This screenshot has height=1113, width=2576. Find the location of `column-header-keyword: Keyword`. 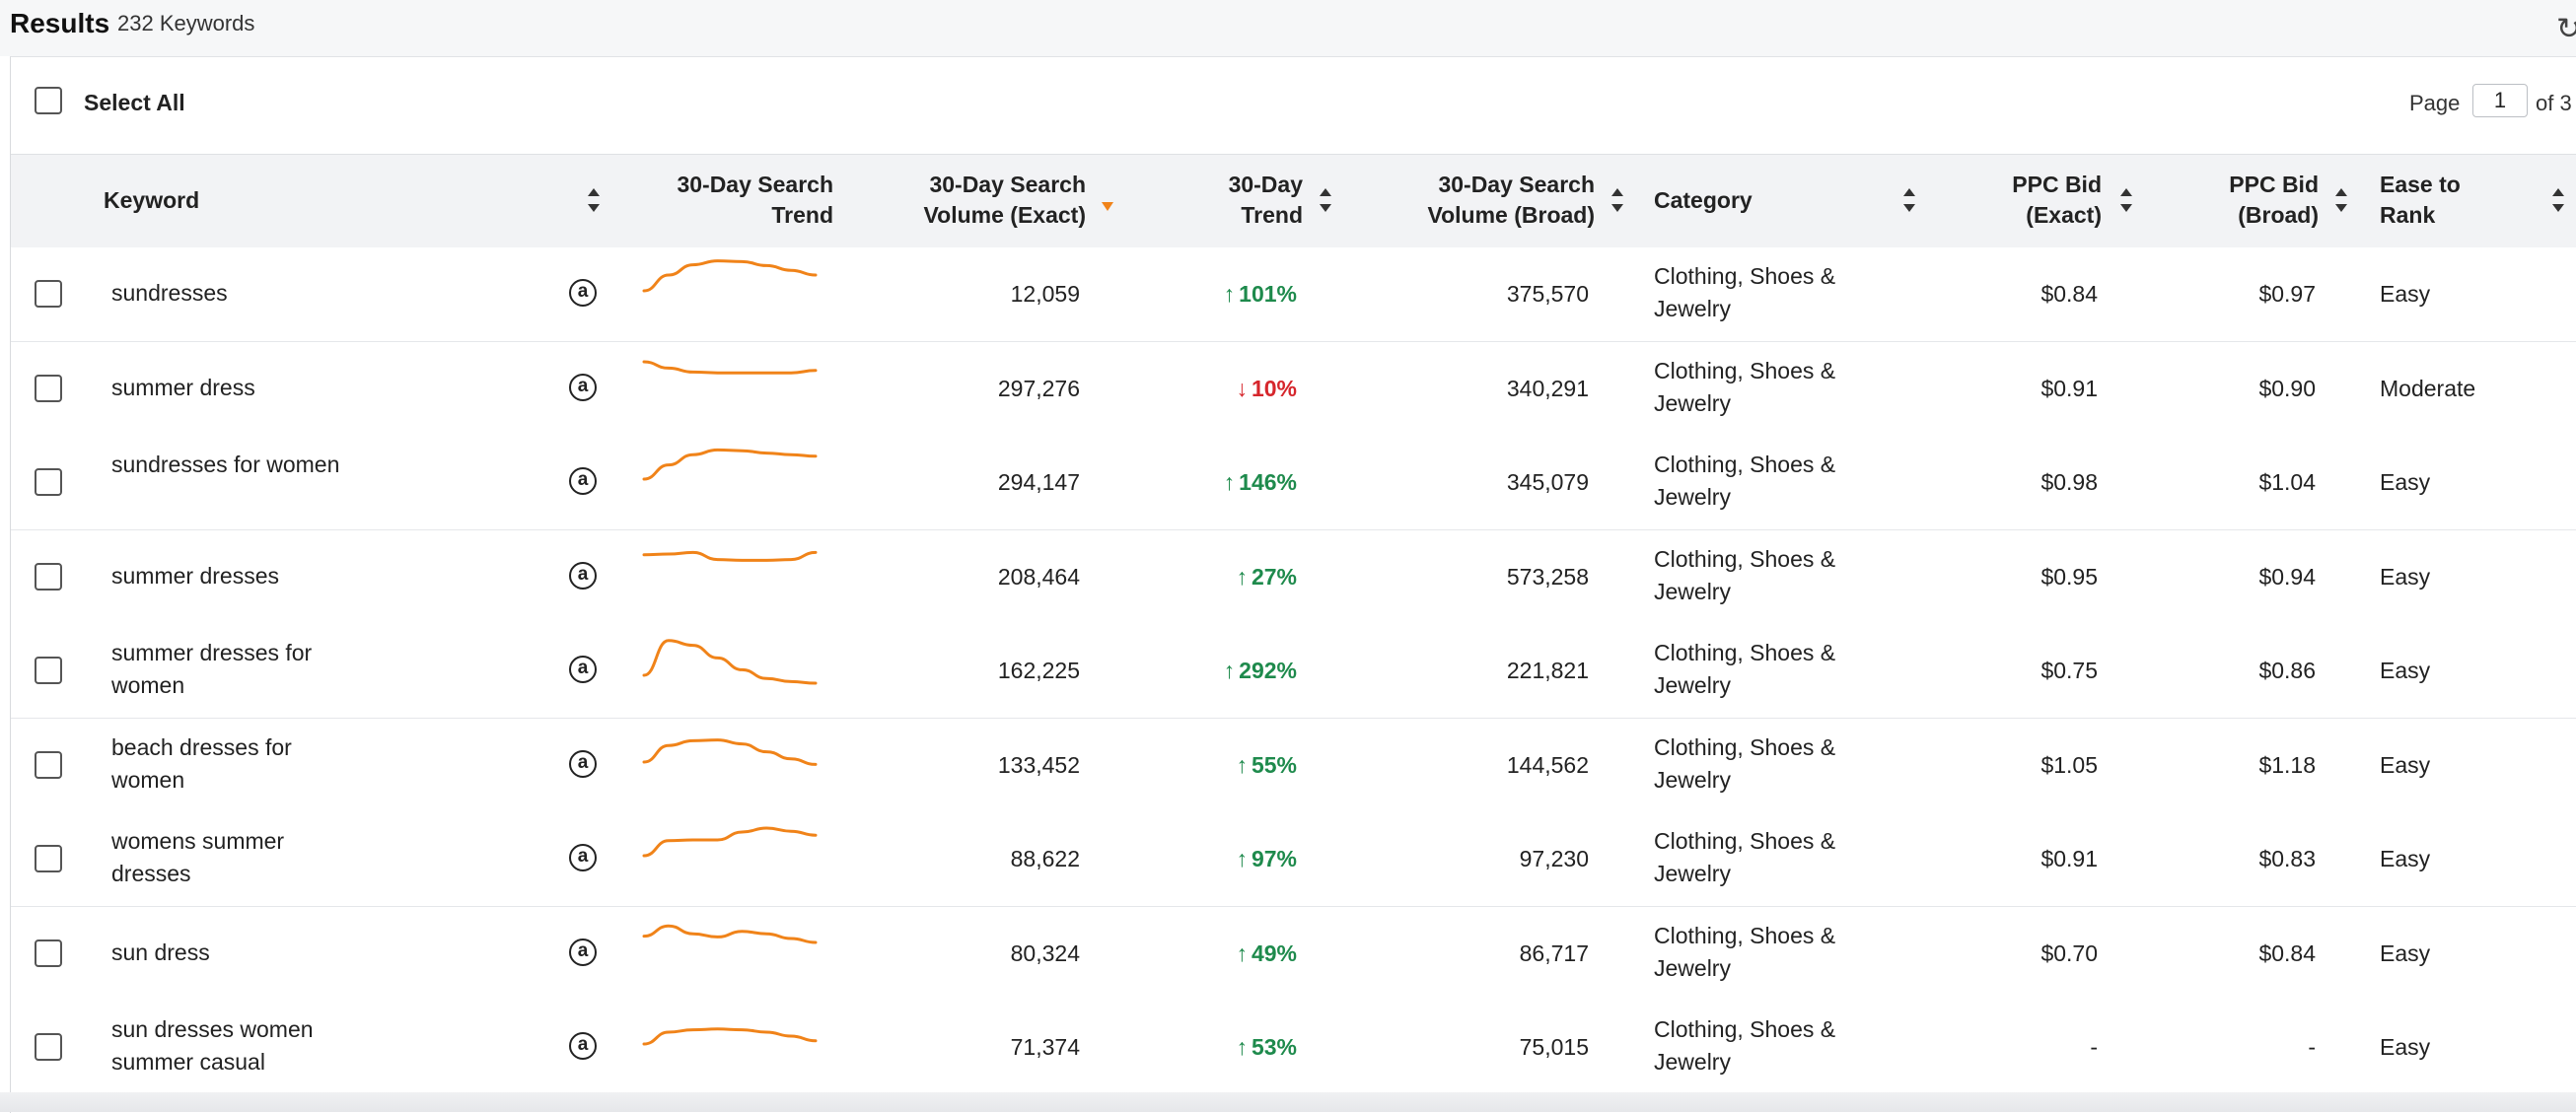

column-header-keyword: Keyword is located at coordinates (152, 200).